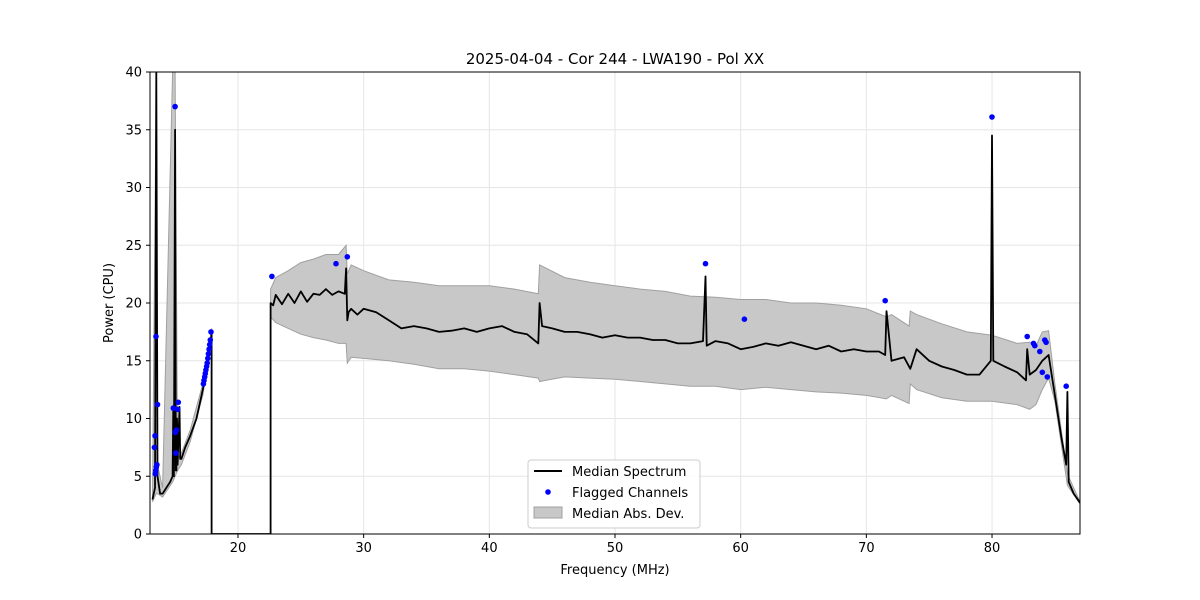  I want to click on legend-box, so click(614, 494).